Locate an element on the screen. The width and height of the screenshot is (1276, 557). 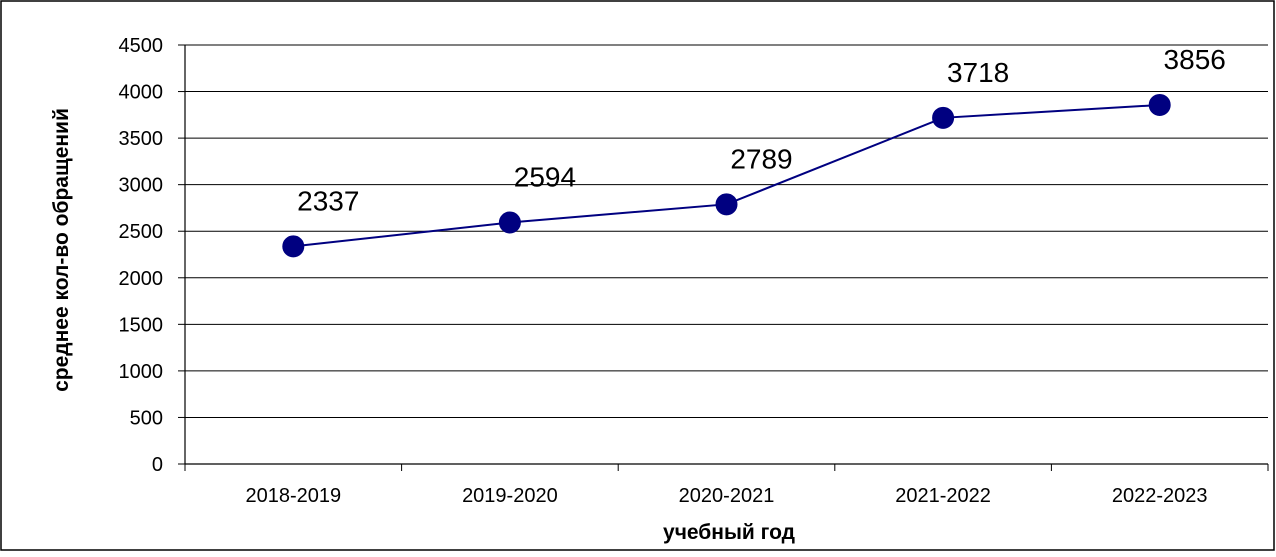
x-tick-label: 2019-2020 is located at coordinates (510, 496).